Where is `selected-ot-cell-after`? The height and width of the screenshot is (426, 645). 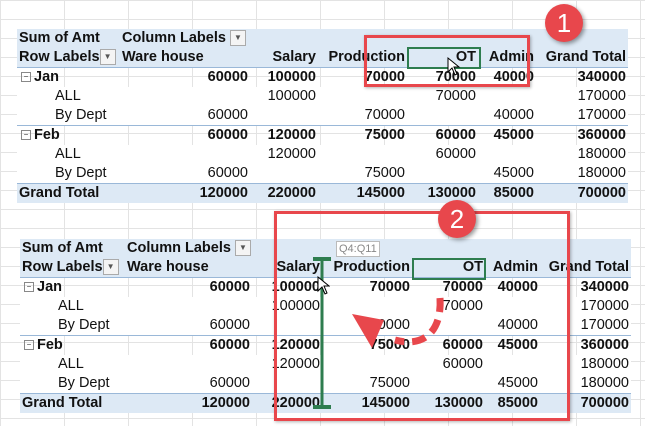
selected-ot-cell-after is located at coordinates (449, 269).